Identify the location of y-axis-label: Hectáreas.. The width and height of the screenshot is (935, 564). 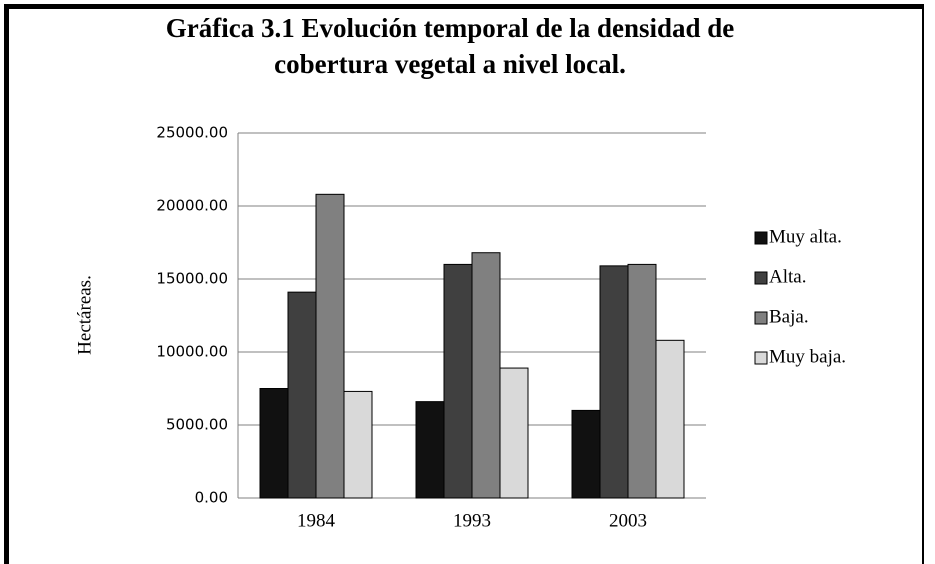
(84, 315).